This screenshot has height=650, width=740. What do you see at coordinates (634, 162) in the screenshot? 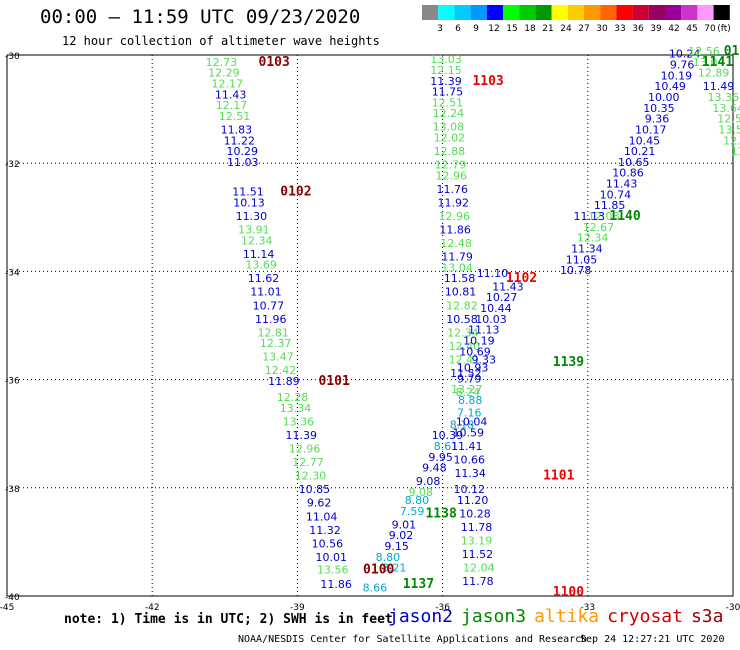
I see `wave-height-label: 10.65` at bounding box center [634, 162].